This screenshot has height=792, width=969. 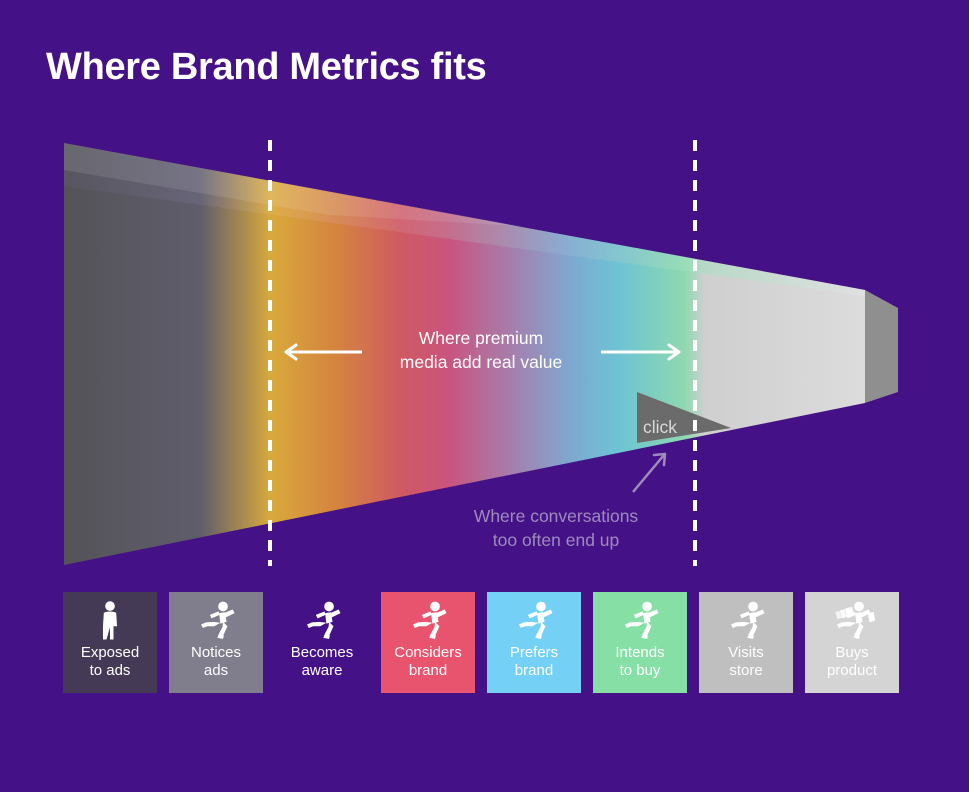 I want to click on stage-card-label: Visits store, so click(x=746, y=661).